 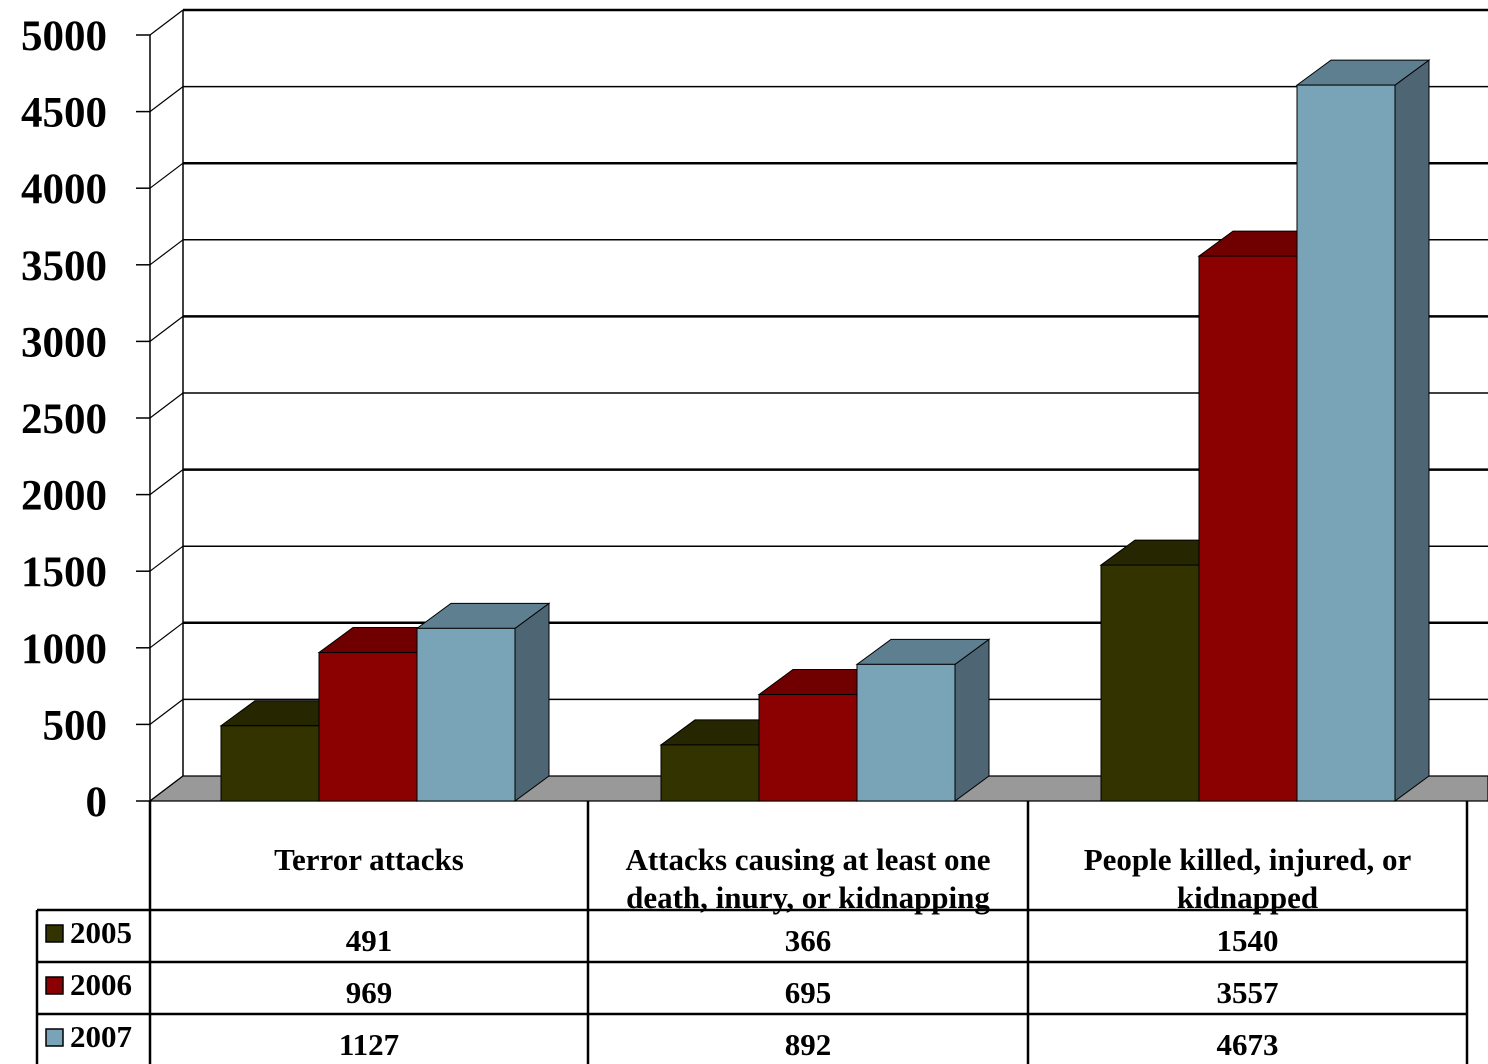 What do you see at coordinates (97, 802) in the screenshot?
I see `y-tick-label: 0` at bounding box center [97, 802].